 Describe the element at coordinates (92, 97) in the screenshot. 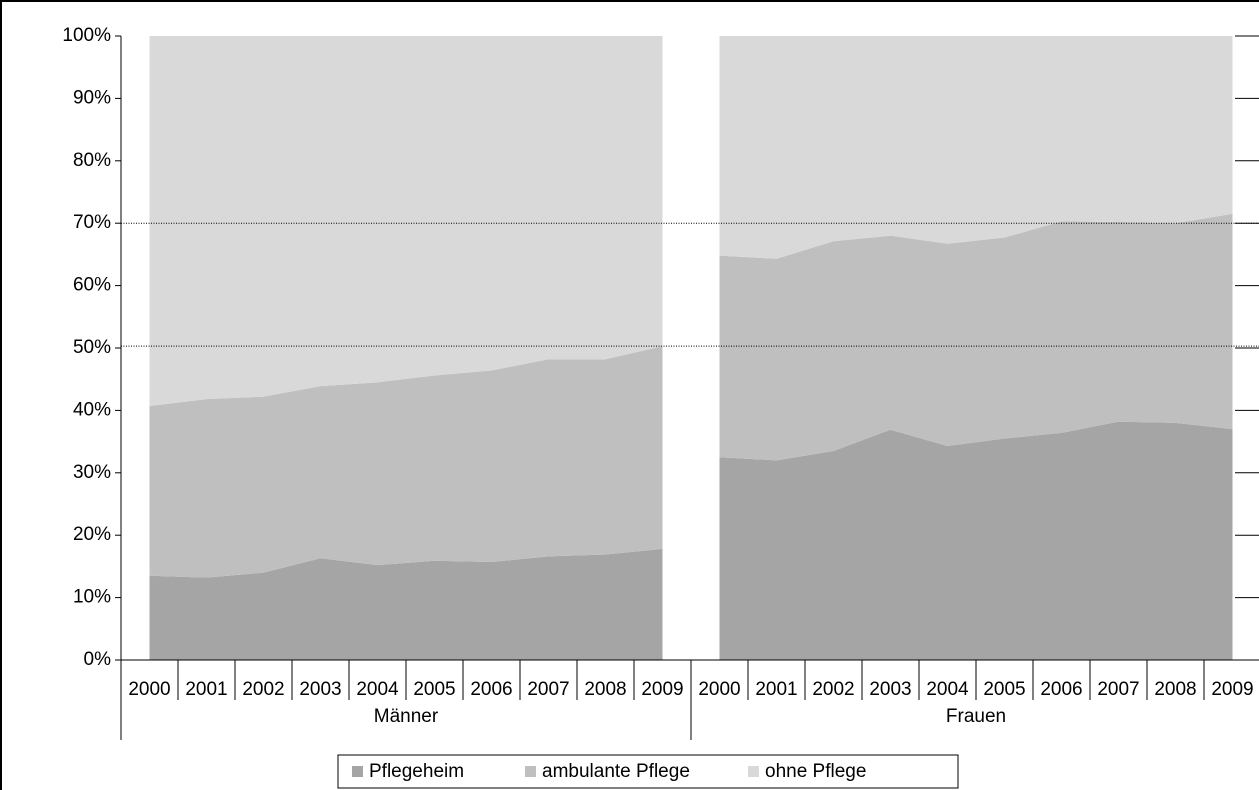

I see `y-tick-label: 90%` at that location.